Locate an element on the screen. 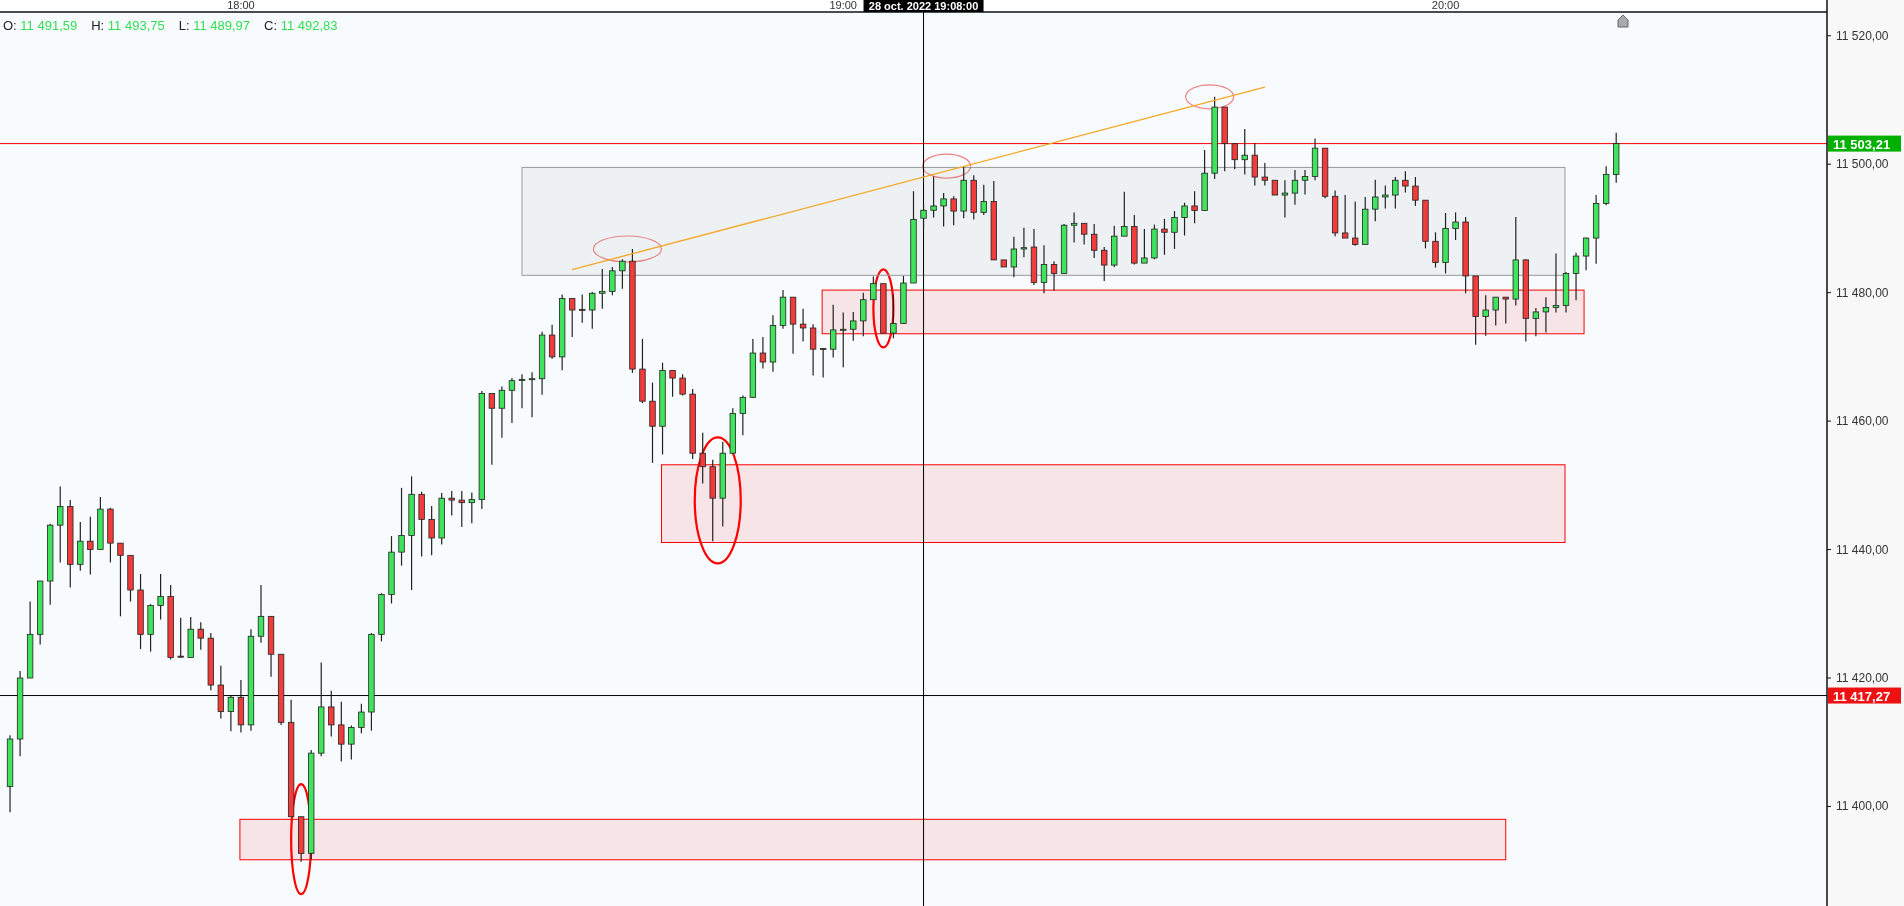 The width and height of the screenshot is (1904, 906). x-tick-label: 19:00 is located at coordinates (843, 5).